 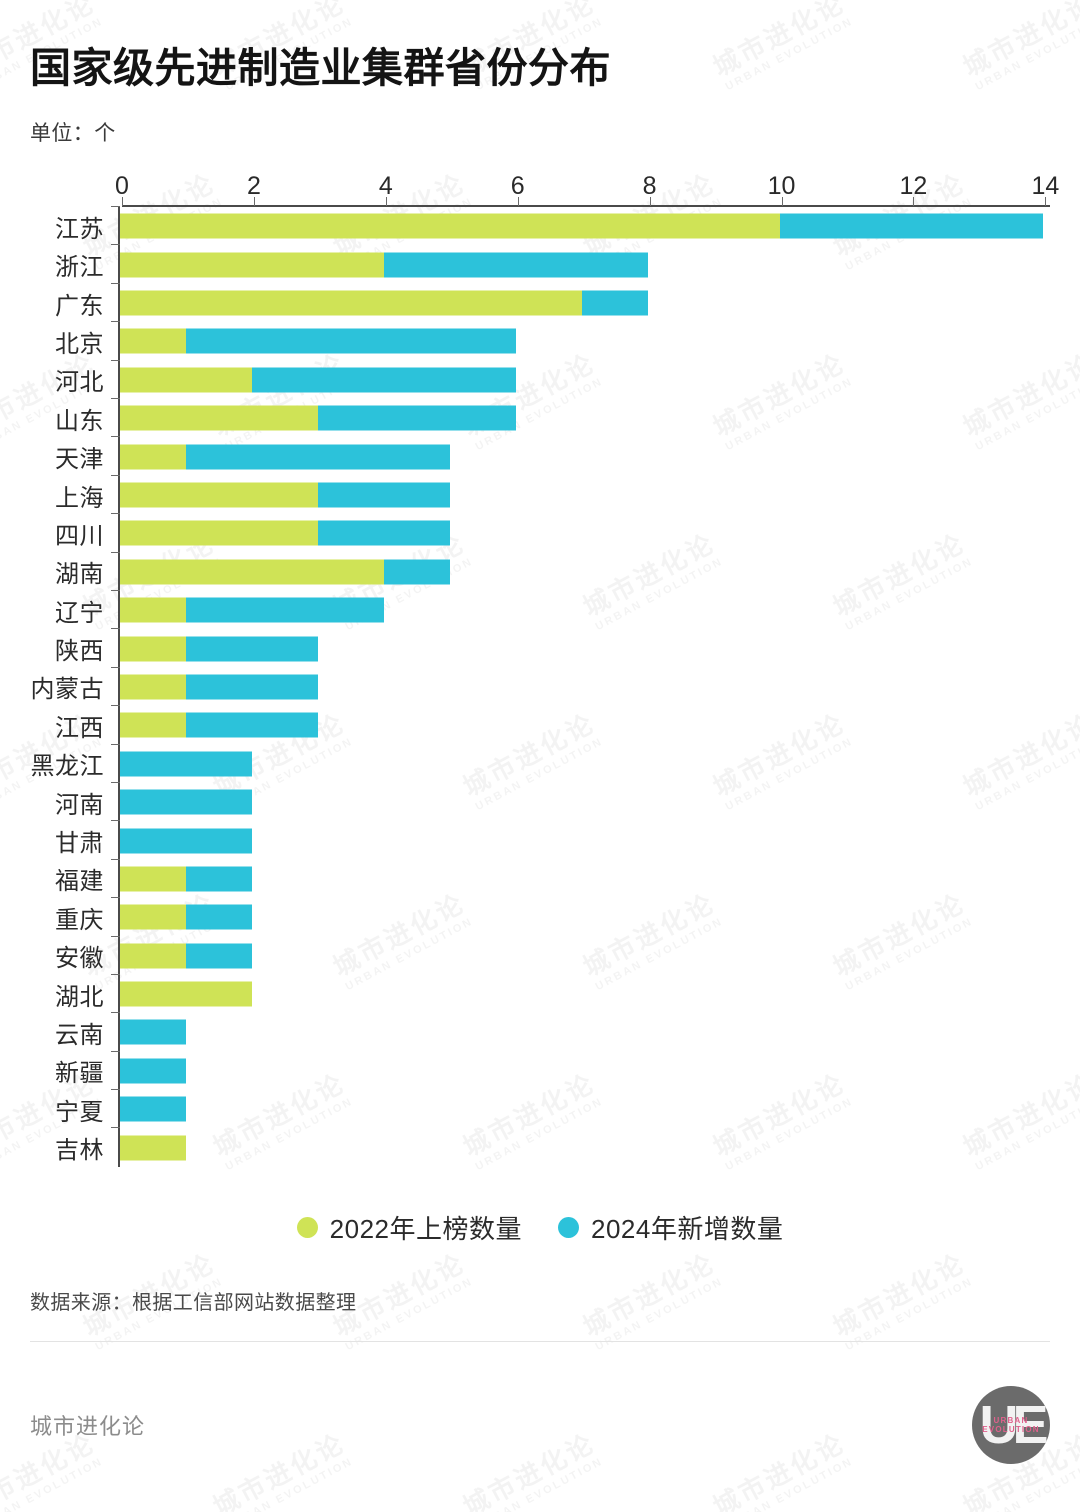 I want to click on x-tick-label: 14, so click(x=1045, y=186).